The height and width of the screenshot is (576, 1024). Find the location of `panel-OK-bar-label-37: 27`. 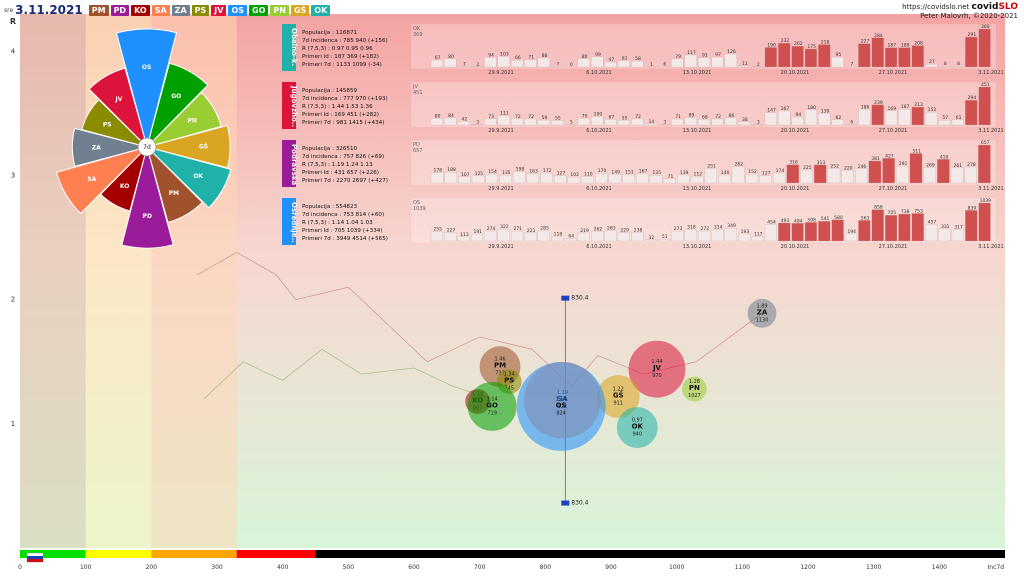

panel-OK-bar-label-37: 27 is located at coordinates (932, 62).